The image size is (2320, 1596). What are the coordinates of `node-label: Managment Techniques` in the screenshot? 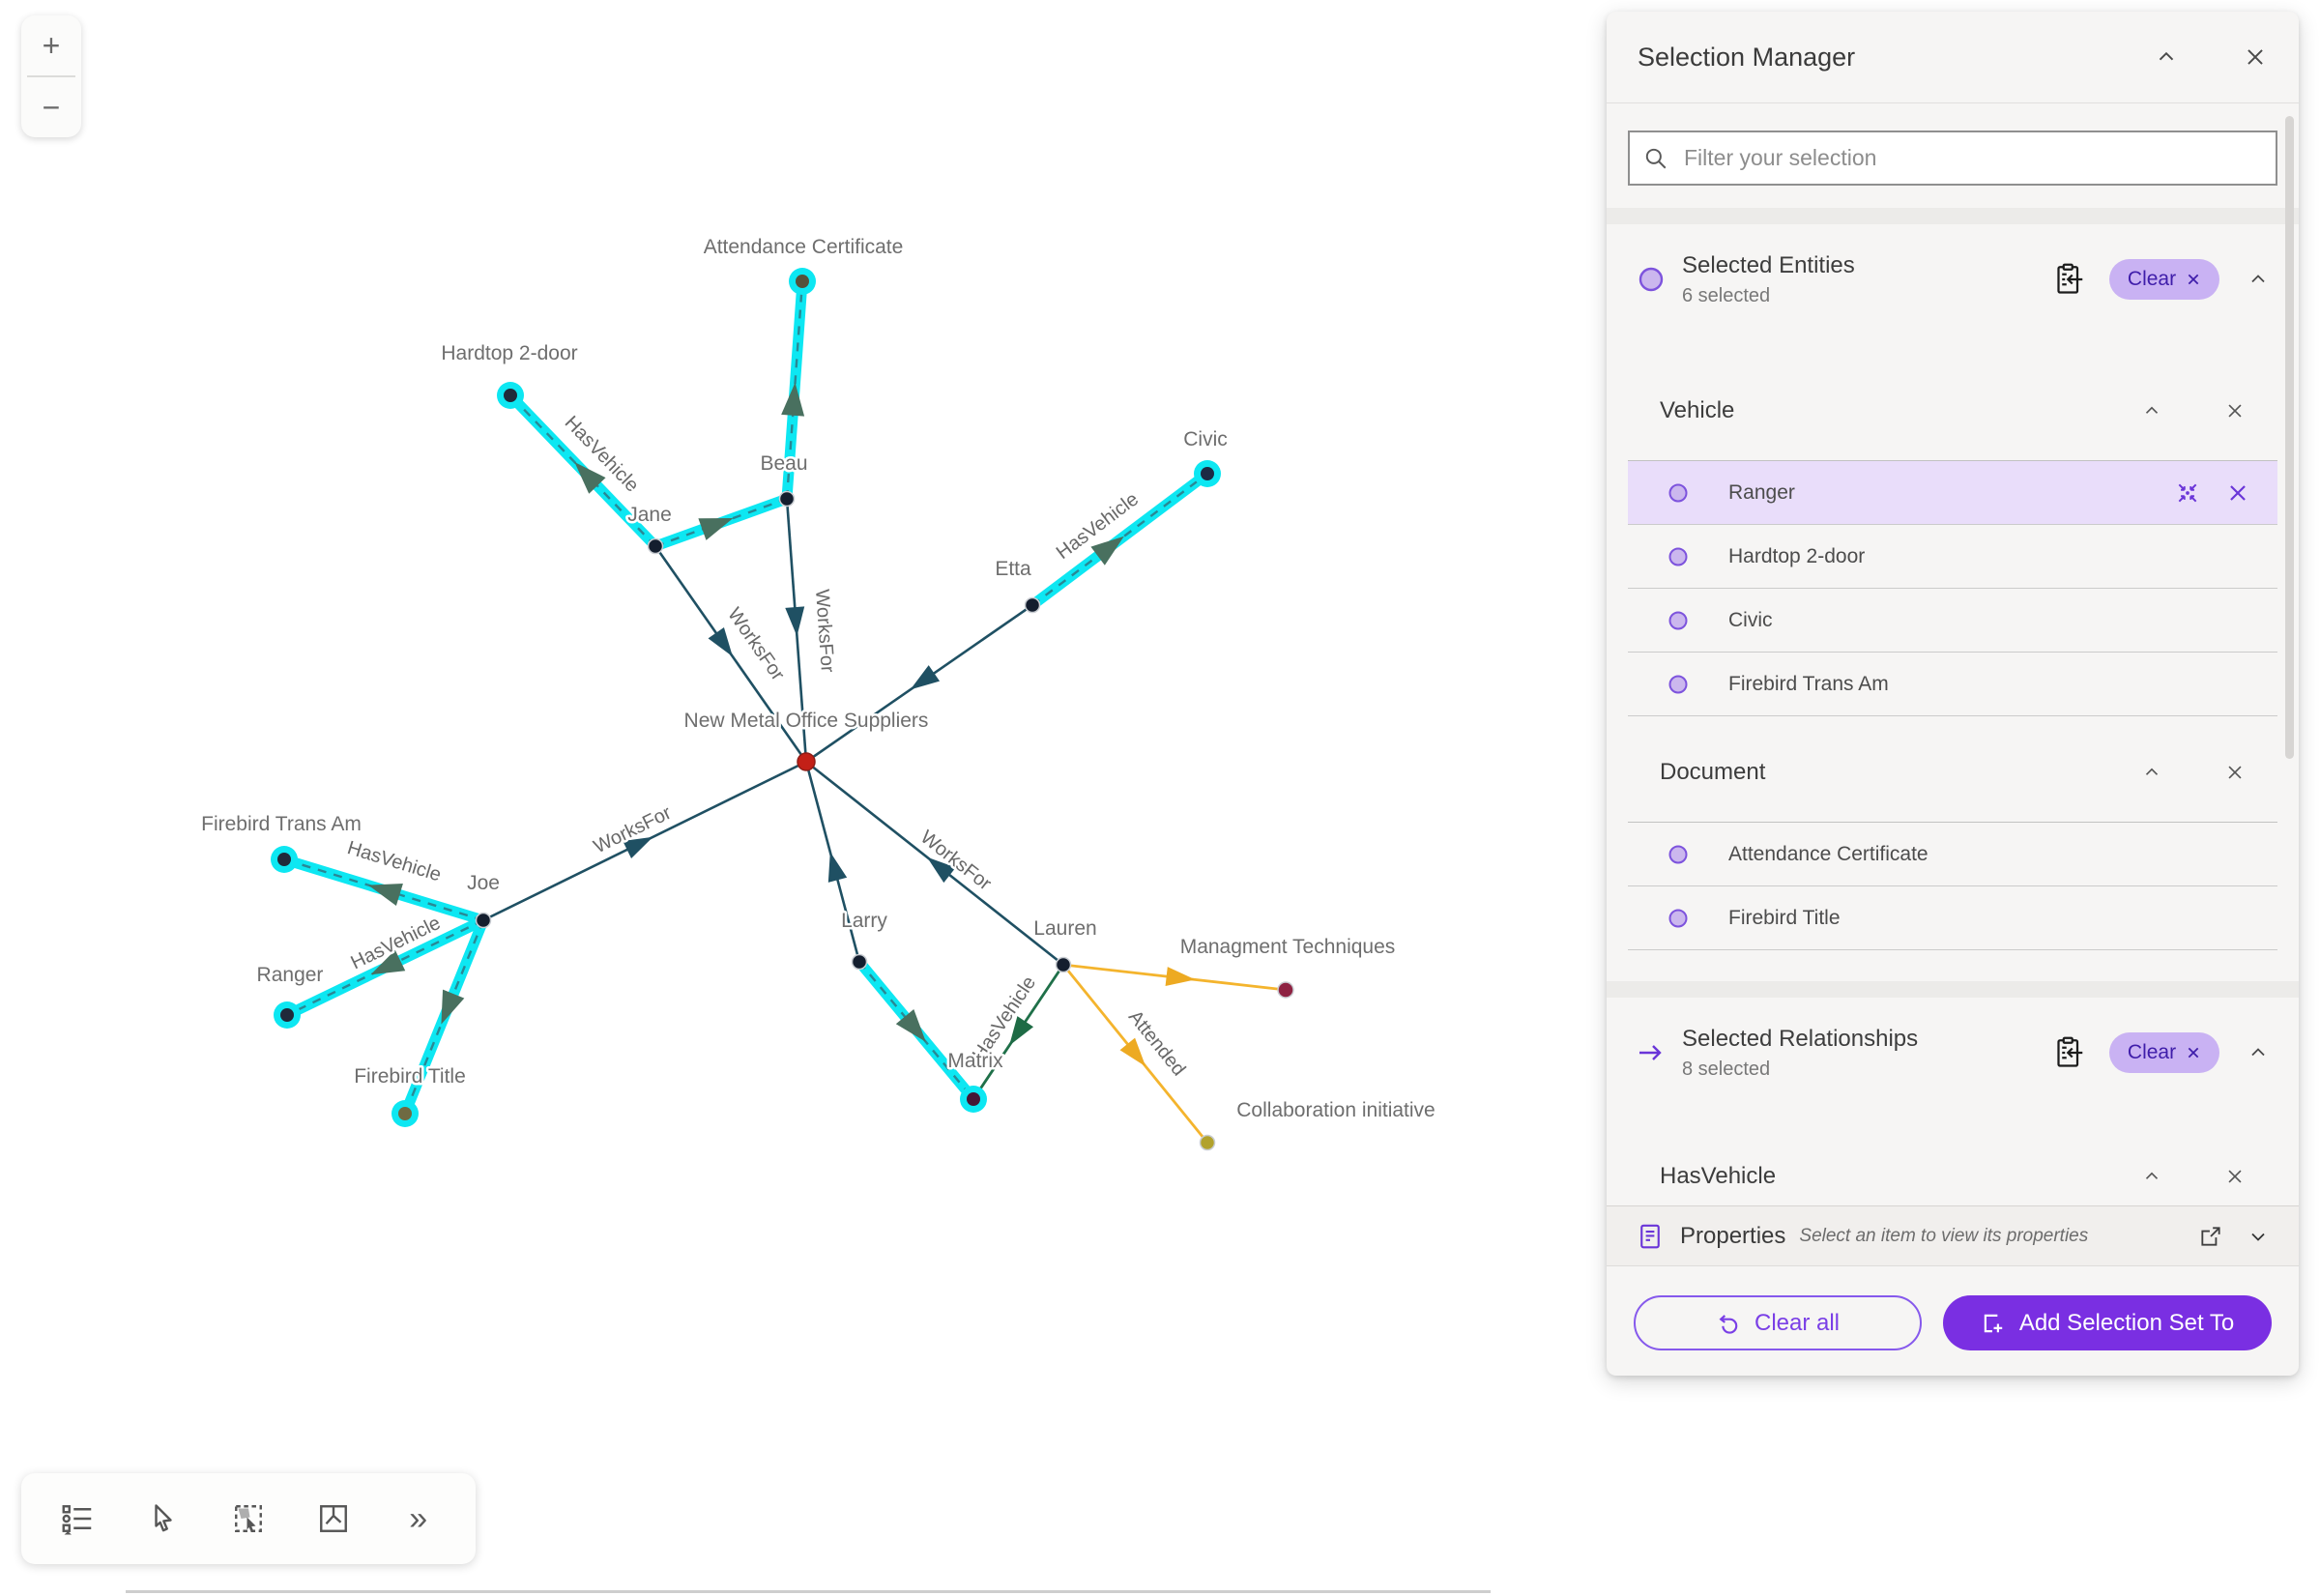 It's located at (1288, 947).